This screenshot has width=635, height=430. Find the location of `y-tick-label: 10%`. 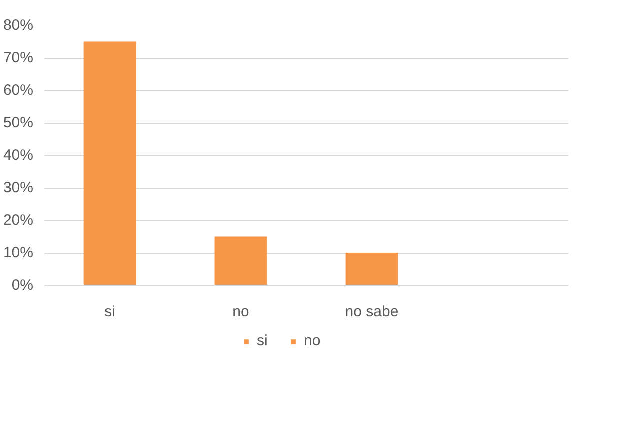

y-tick-label: 10% is located at coordinates (18, 253).